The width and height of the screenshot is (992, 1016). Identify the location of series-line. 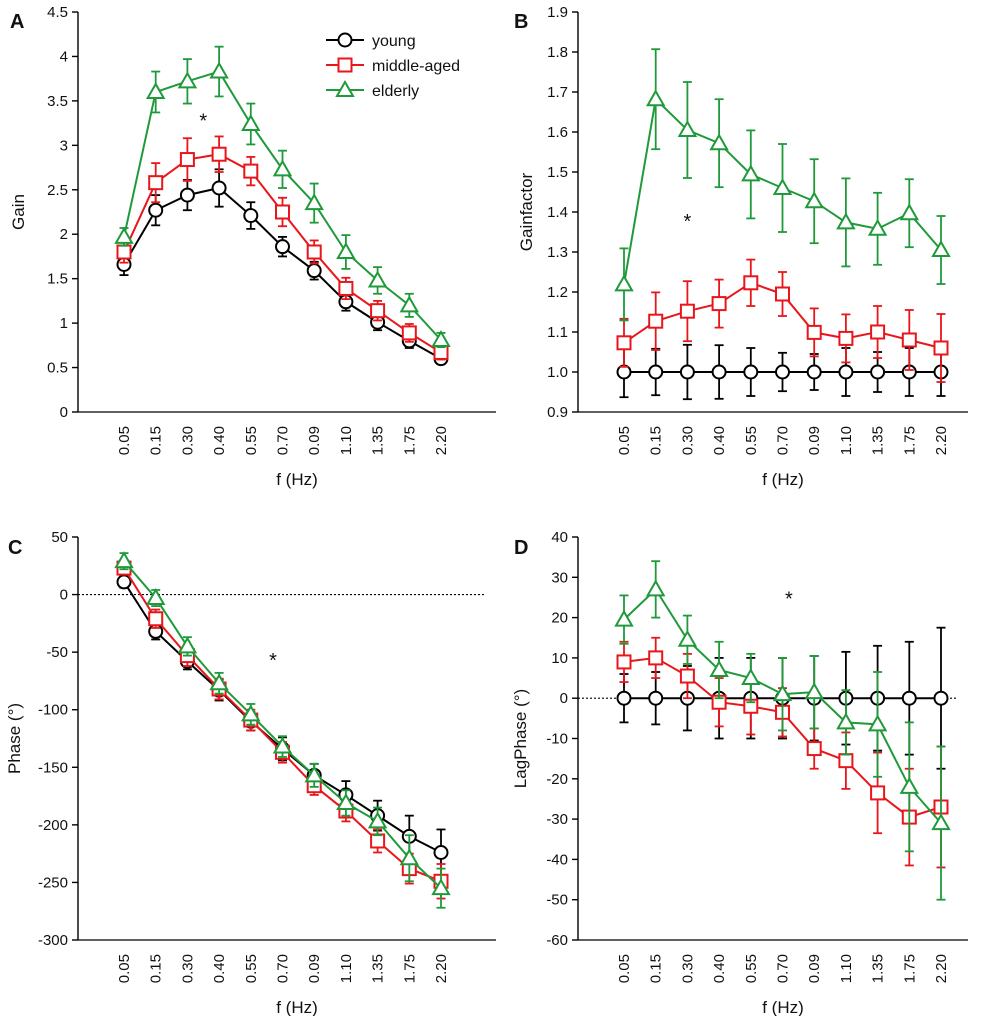
(282, 725).